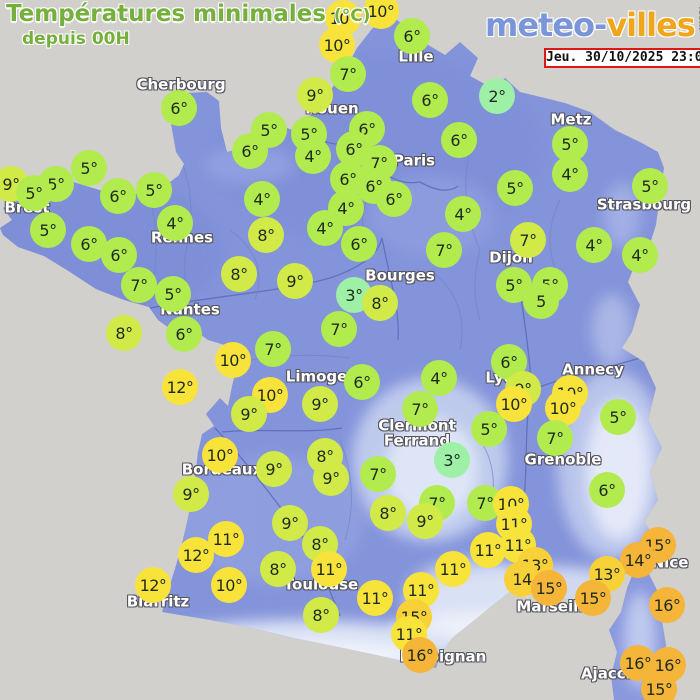 The width and height of the screenshot is (700, 700). Describe the element at coordinates (571, 119) in the screenshot. I see `city-label: Metz` at that location.